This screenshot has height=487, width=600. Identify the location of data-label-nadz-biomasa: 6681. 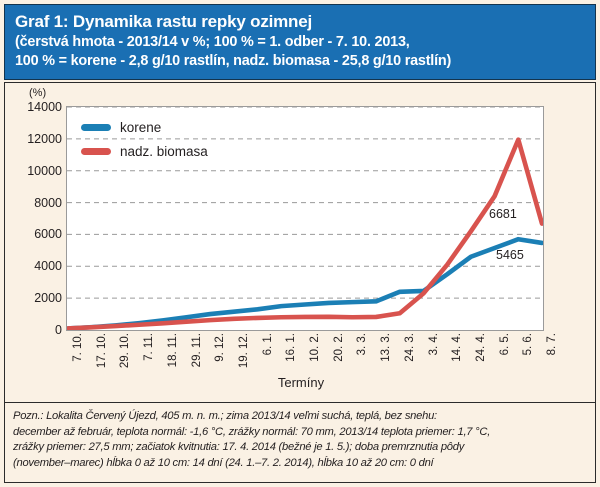
(503, 213).